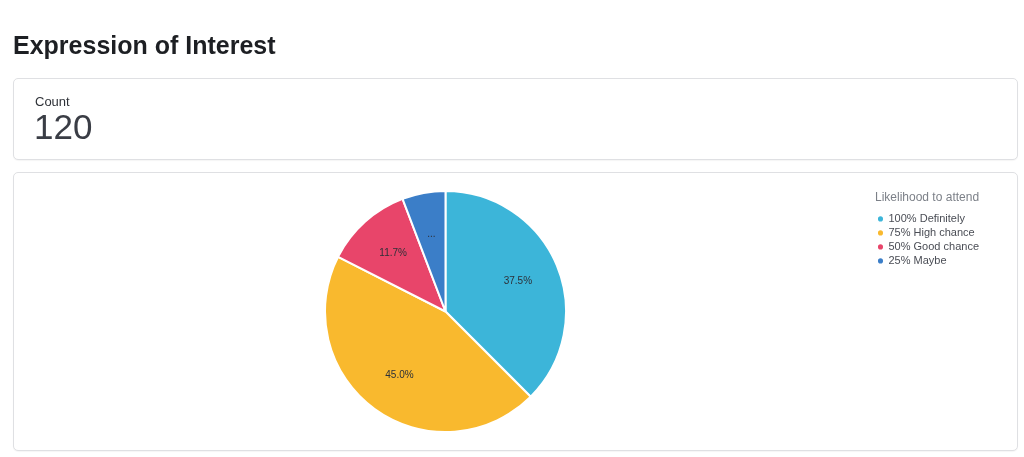 The width and height of the screenshot is (1024, 457). Describe the element at coordinates (934, 245) in the screenshot. I see `legend-label: 50% Good chance` at that location.